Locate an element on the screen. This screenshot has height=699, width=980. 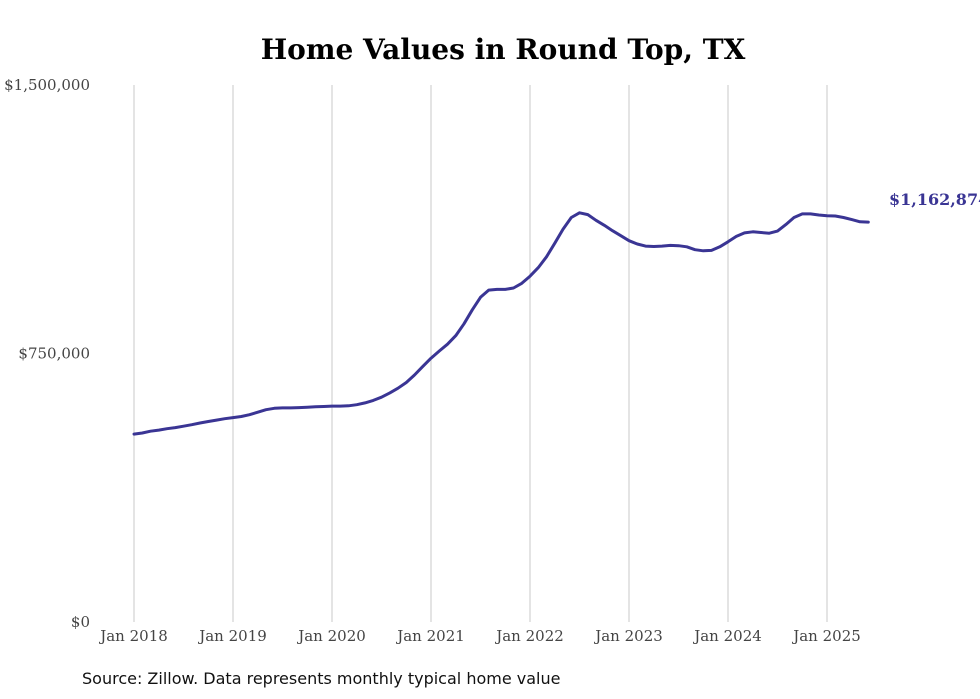
x-tick-label: Jan 2022 is located at coordinates (529, 636).